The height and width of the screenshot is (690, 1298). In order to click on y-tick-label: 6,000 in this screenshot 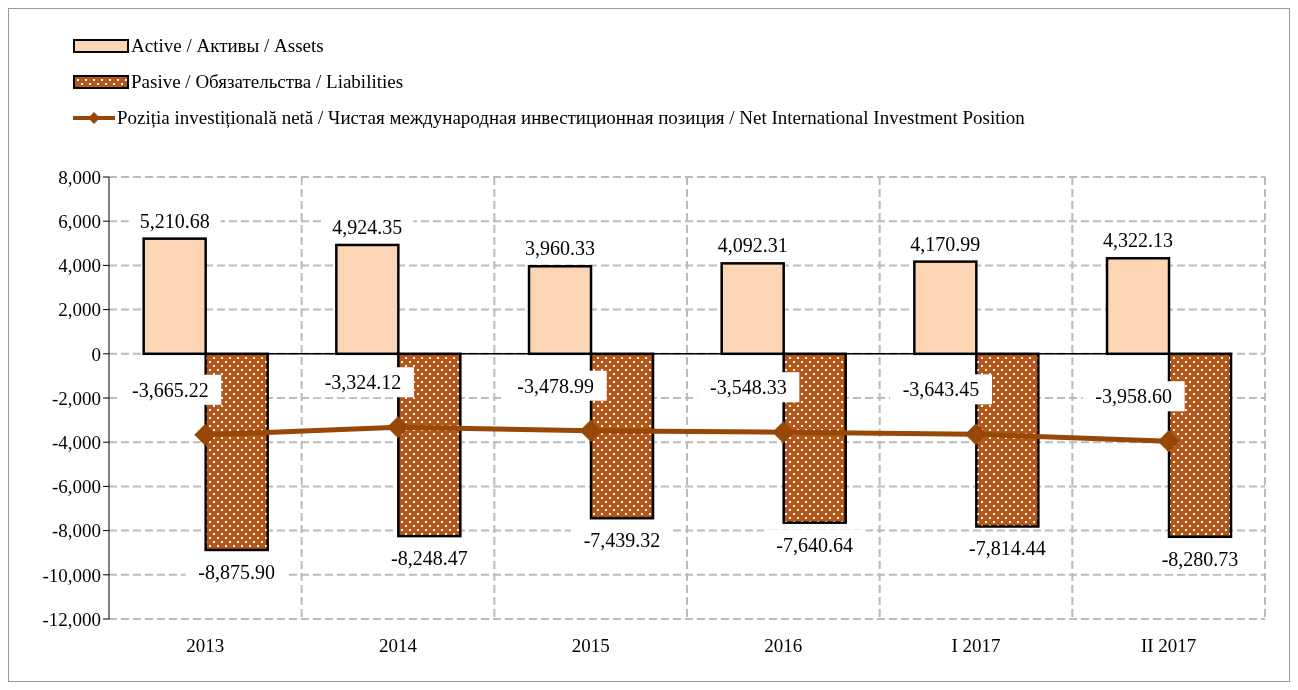, I will do `click(79, 221)`.